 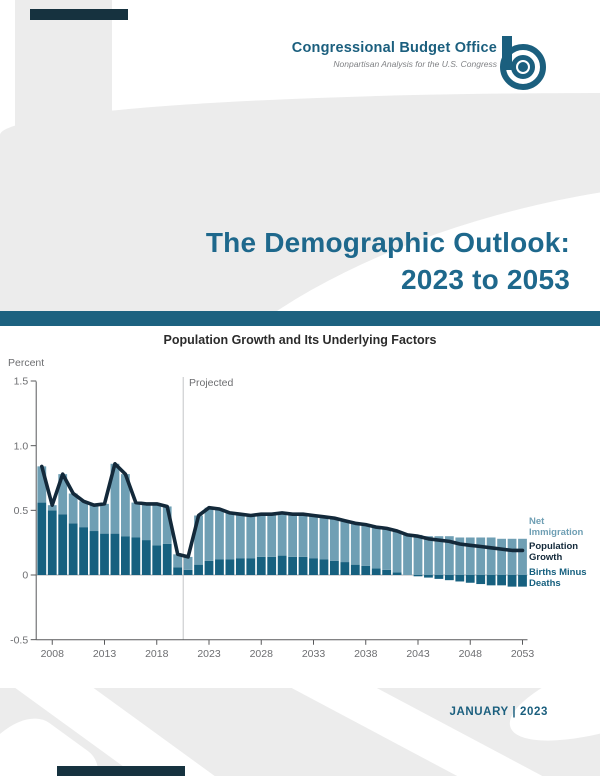 What do you see at coordinates (94, 553) in the screenshot?
I see `bar-births-minus-deaths-2012` at bounding box center [94, 553].